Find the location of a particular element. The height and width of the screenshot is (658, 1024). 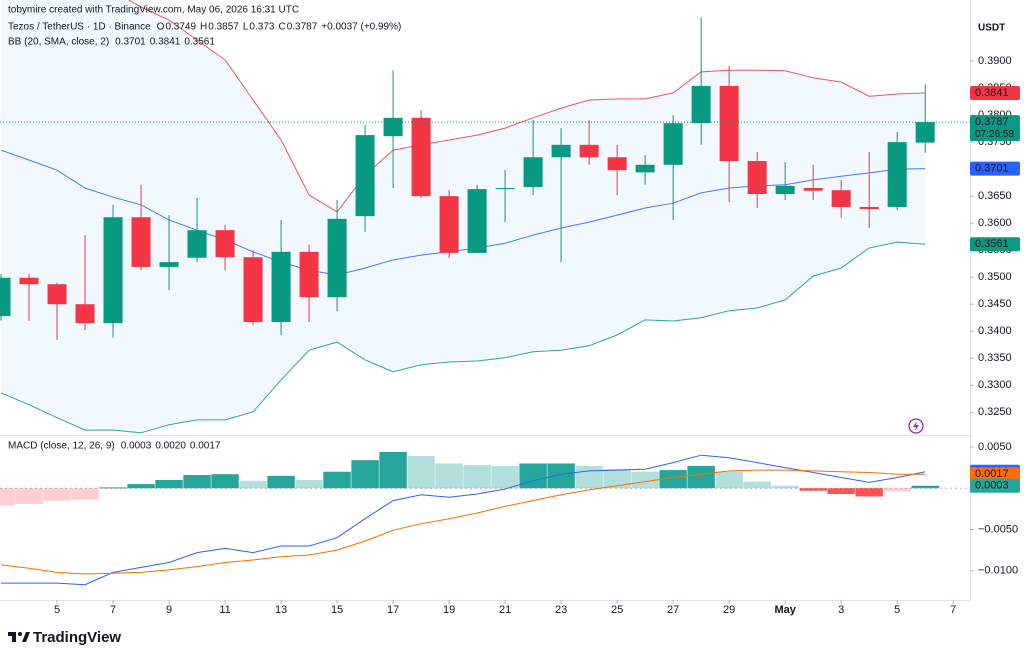

x-tick-label: 5 is located at coordinates (897, 610).